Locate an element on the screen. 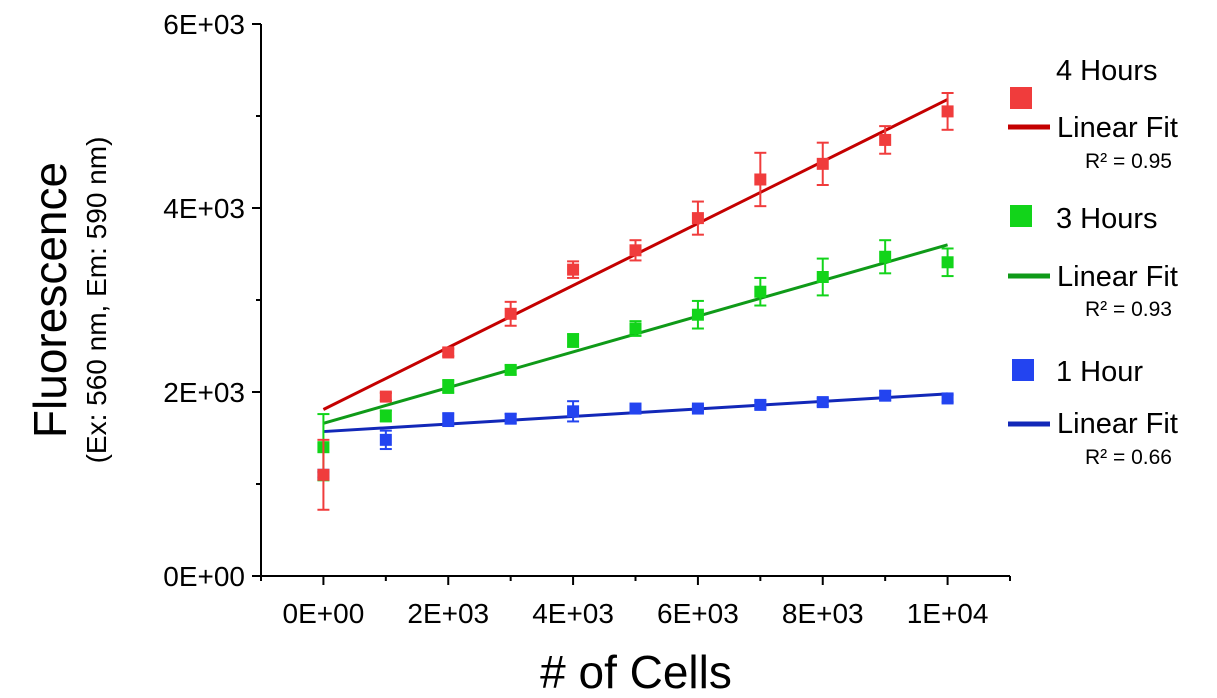 This screenshot has width=1217, height=698. y-axis-title: Fluorescence is located at coordinates (50, 300).